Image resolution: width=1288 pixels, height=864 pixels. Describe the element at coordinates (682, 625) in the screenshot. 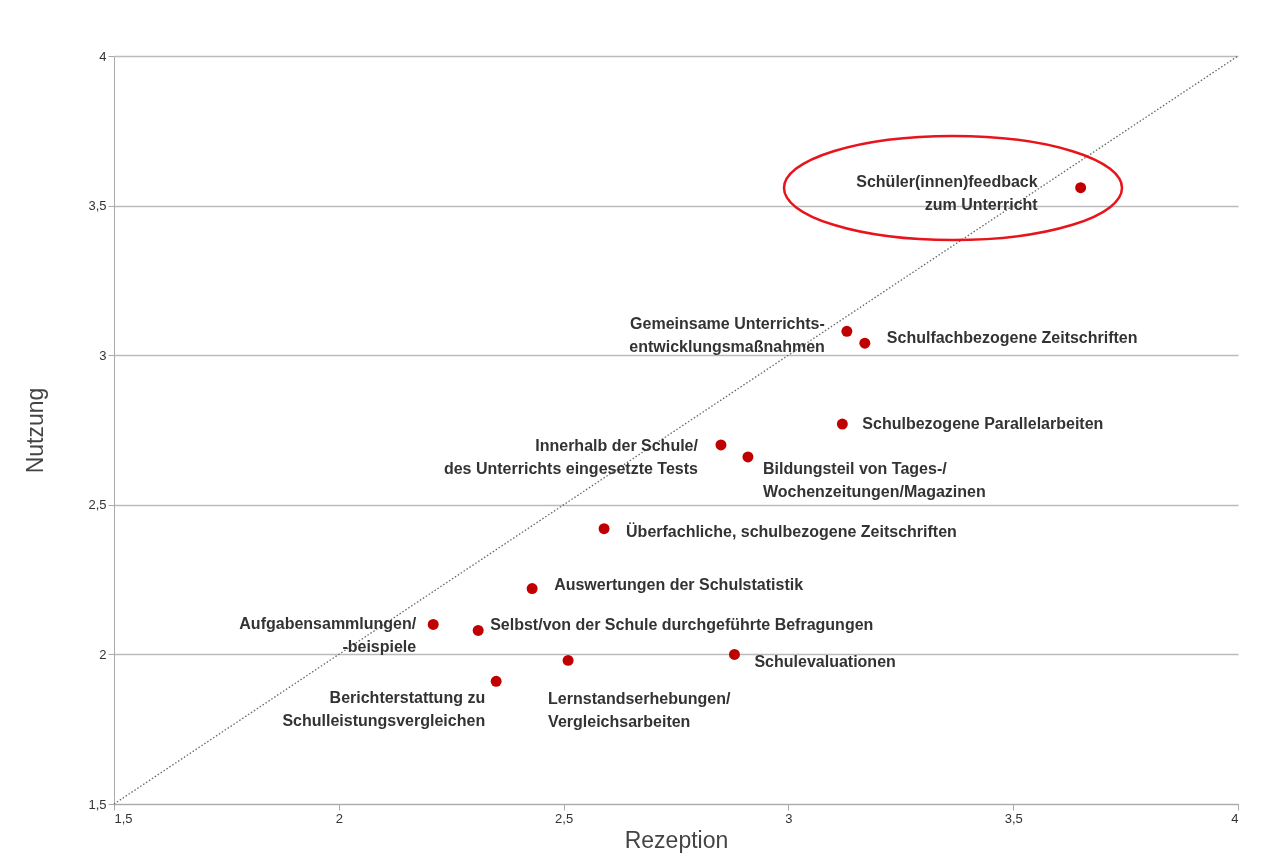

I see `annotation: Selbst/von der Schule durchgeführte Befragungen` at that location.